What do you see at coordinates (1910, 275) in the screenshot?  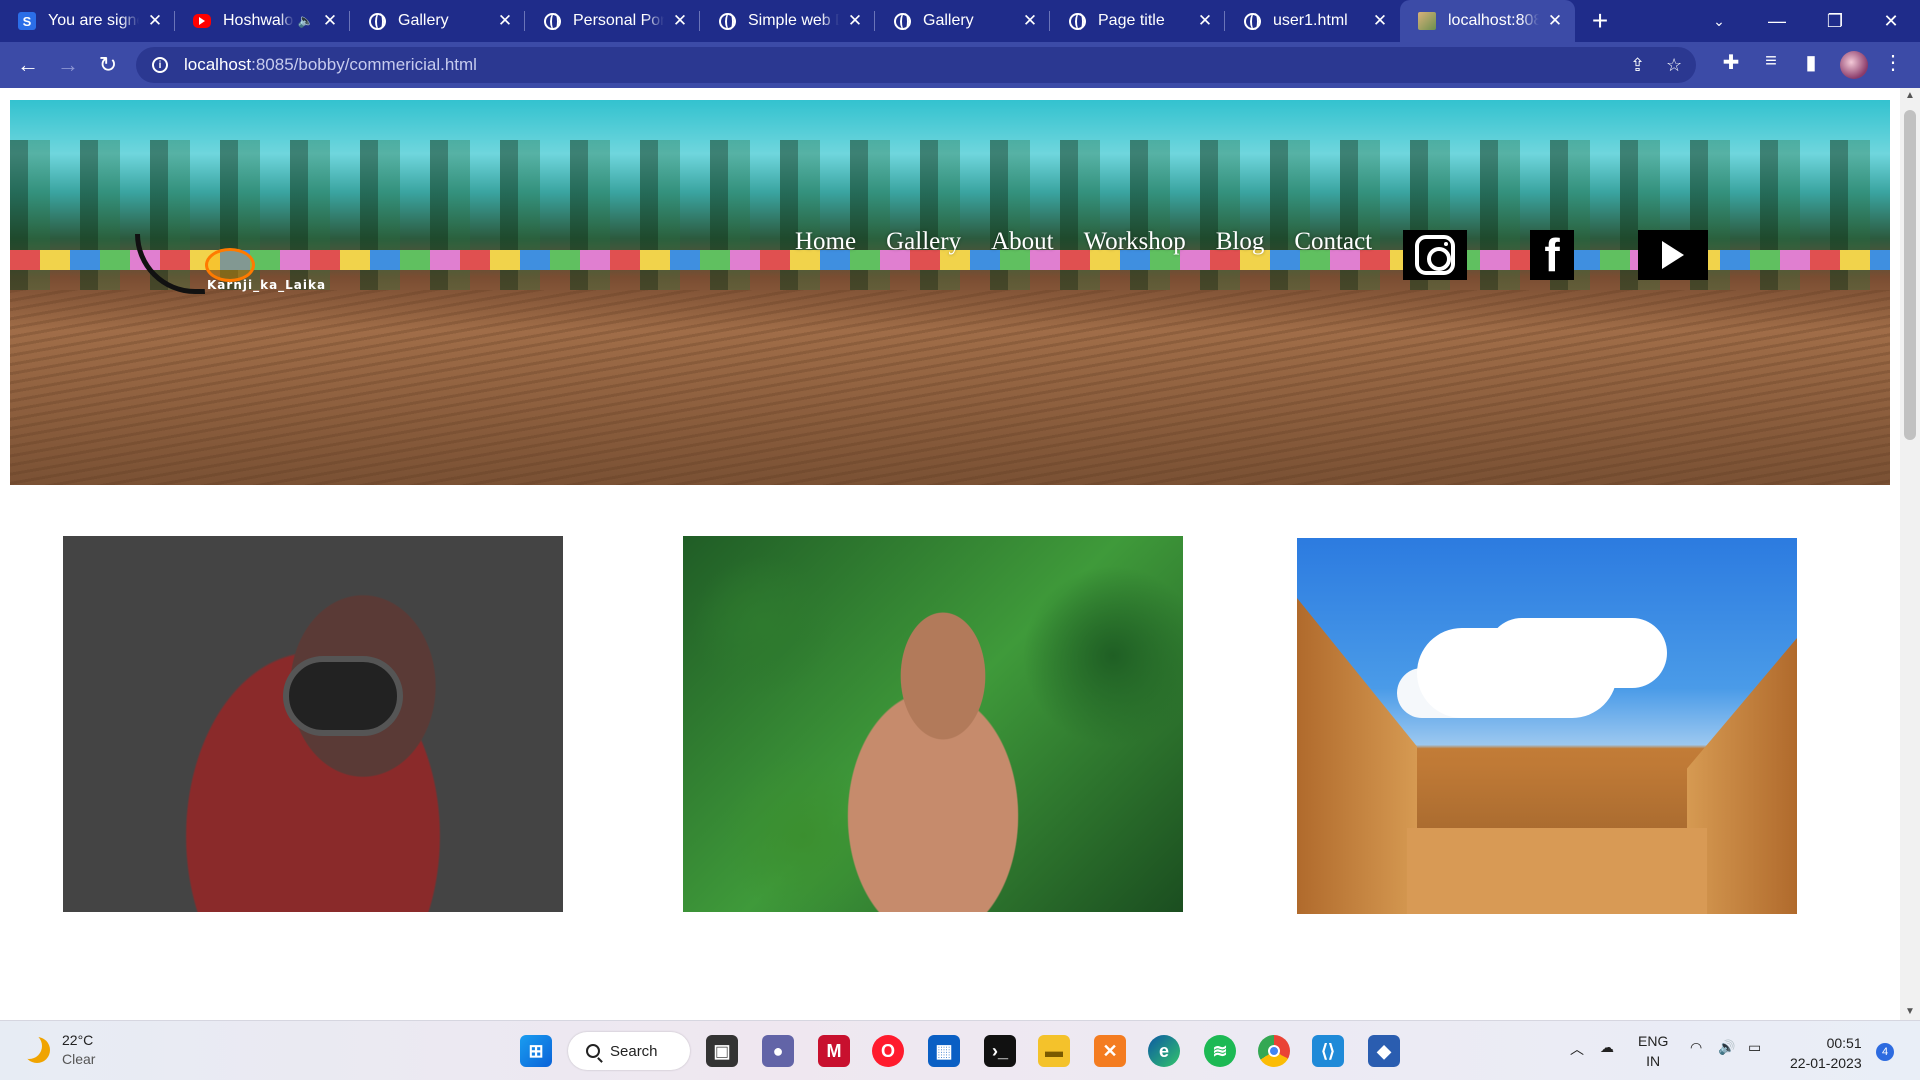 I see `scrollbar-thumb` at bounding box center [1910, 275].